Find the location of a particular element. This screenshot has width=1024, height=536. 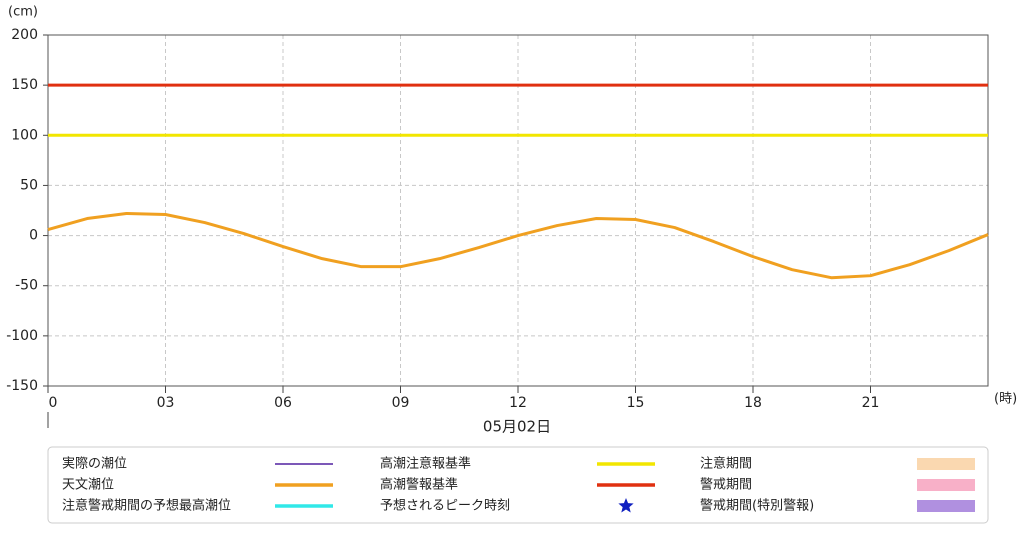

legend-label: 注意警戒期間の予想最高潮位 is located at coordinates (146, 506).